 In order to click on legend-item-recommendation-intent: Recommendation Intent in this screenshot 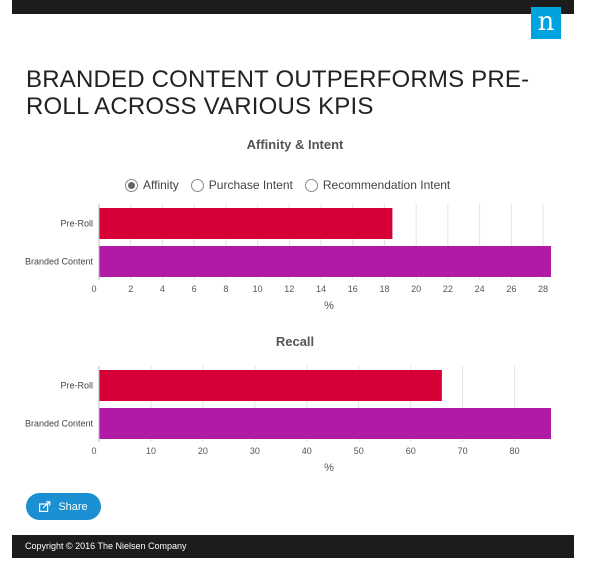, I will do `click(377, 185)`.